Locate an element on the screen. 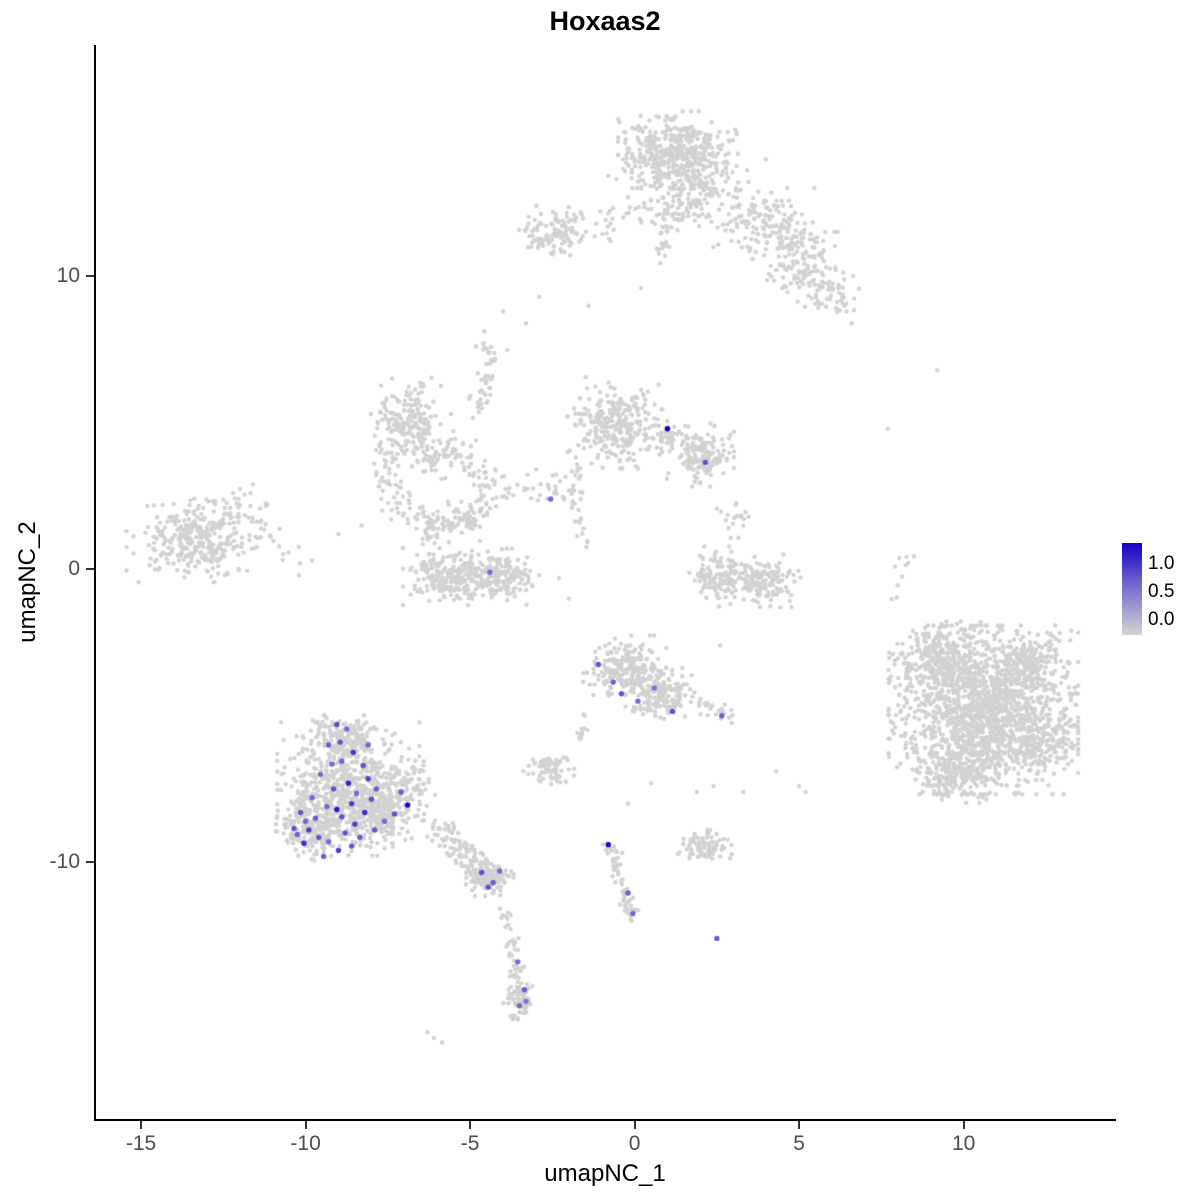 The height and width of the screenshot is (1200, 1200). legend-label-mid: 0.5 is located at coordinates (1161, 591).